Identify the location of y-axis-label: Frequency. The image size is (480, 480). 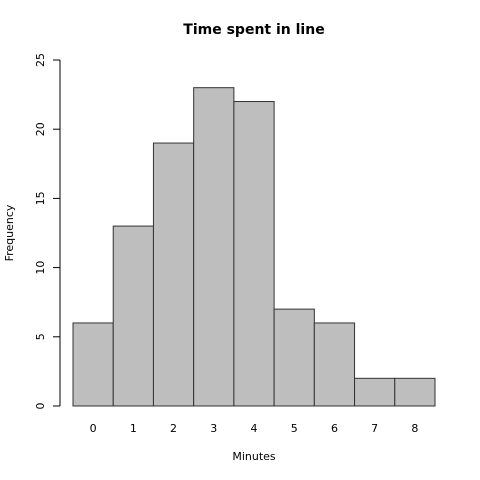
(9, 232).